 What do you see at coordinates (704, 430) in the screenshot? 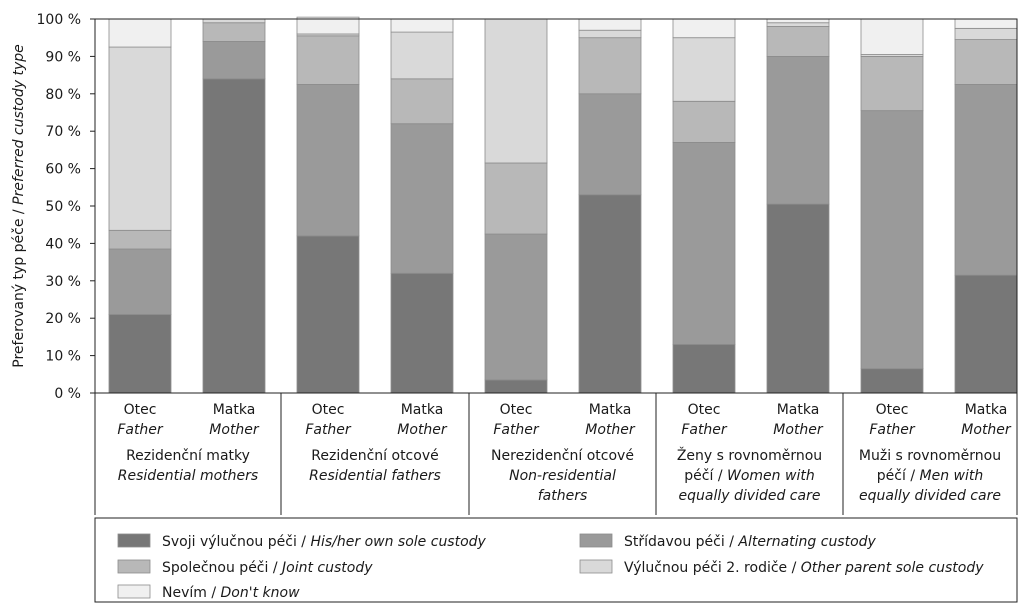
I see `bar-label-en-7: Father` at bounding box center [704, 430].